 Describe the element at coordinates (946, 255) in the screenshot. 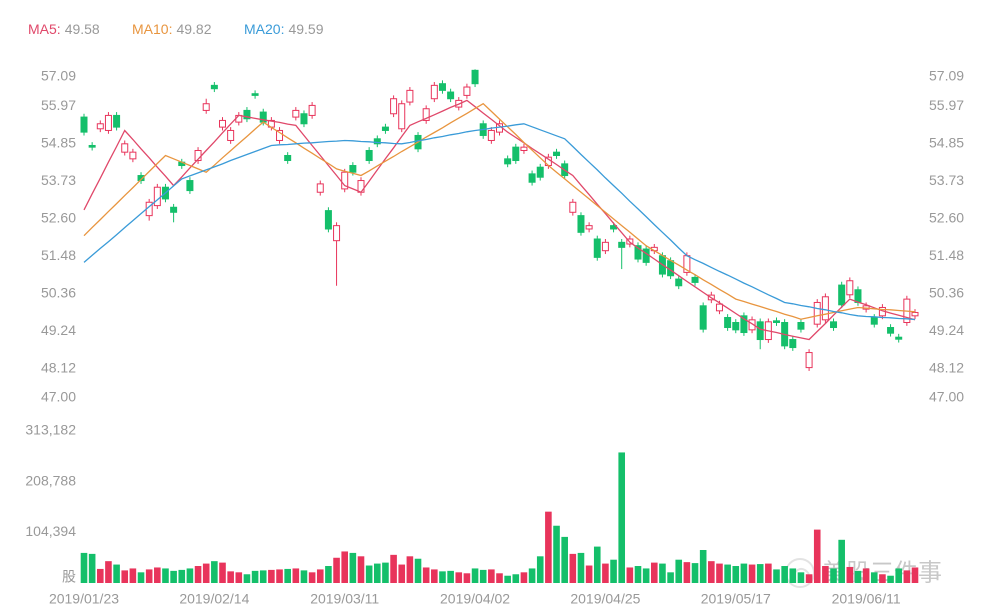

I see `y-tick-label-right: 51.48` at that location.